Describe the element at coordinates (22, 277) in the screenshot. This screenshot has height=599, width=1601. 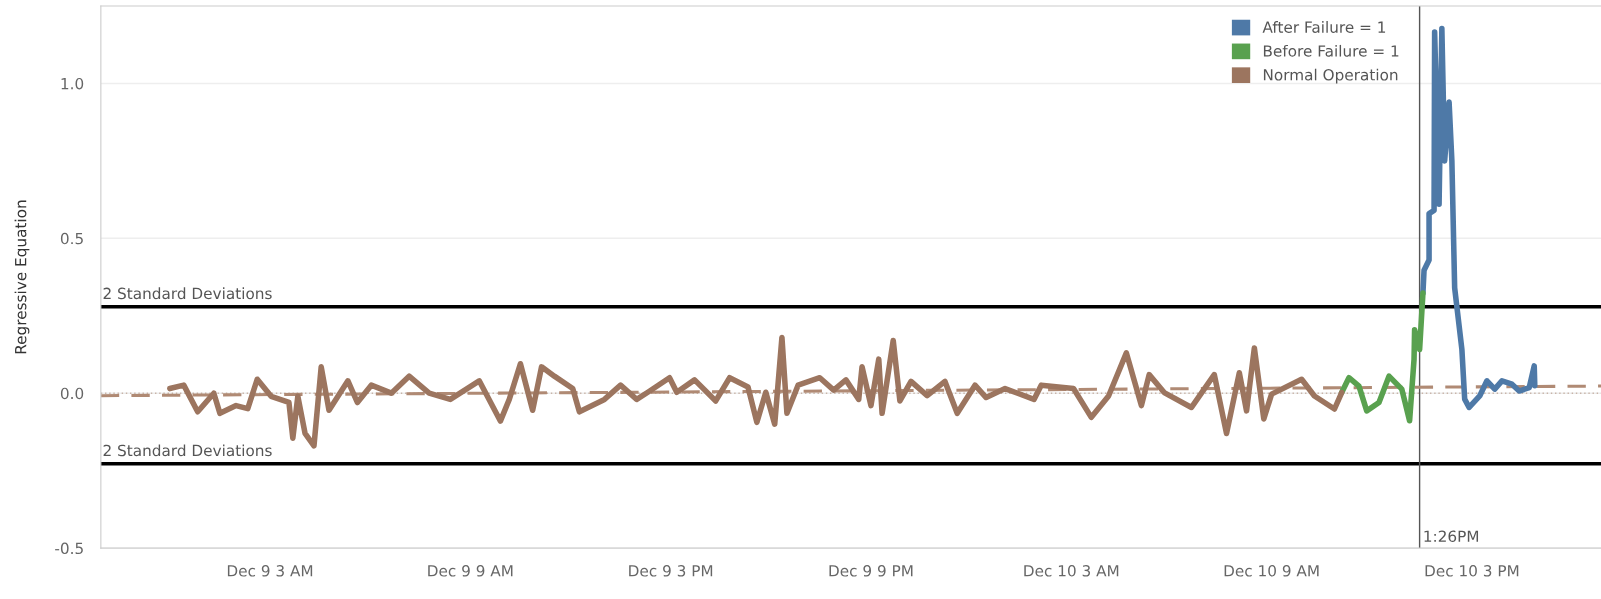
I see `y-axis-title: Regressive Equation` at that location.